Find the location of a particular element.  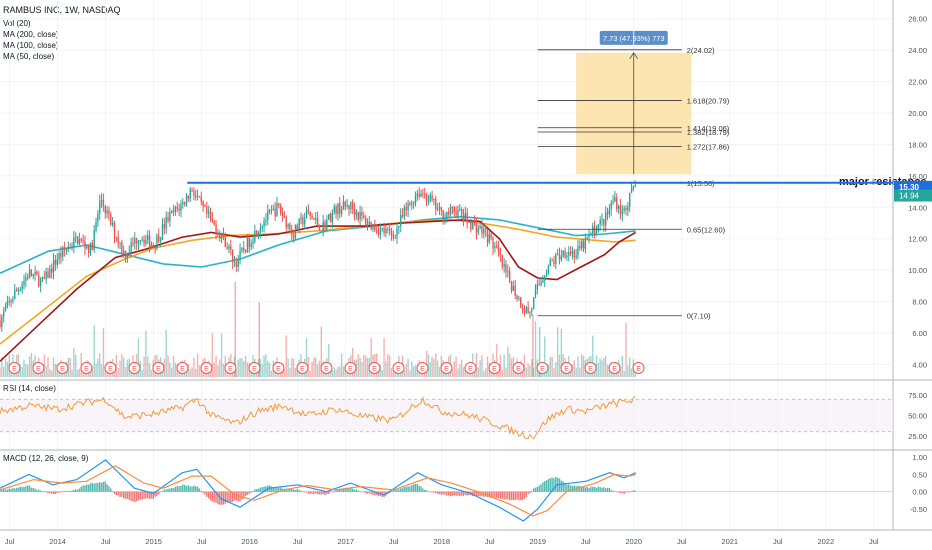

fib-level-label: 0.65(12.60) is located at coordinates (706, 229).